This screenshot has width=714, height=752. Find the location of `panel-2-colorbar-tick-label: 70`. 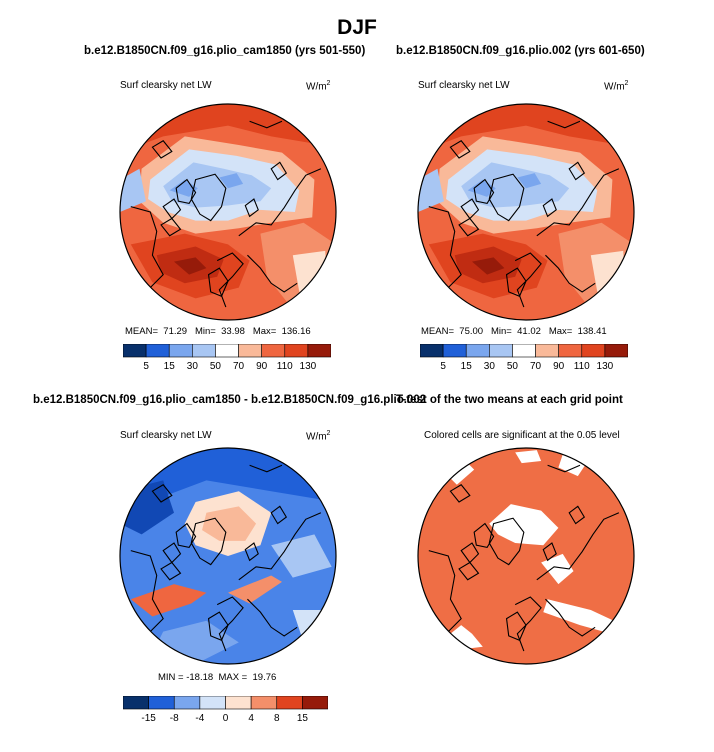

panel-2-colorbar-tick-label: 70 is located at coordinates (536, 366).